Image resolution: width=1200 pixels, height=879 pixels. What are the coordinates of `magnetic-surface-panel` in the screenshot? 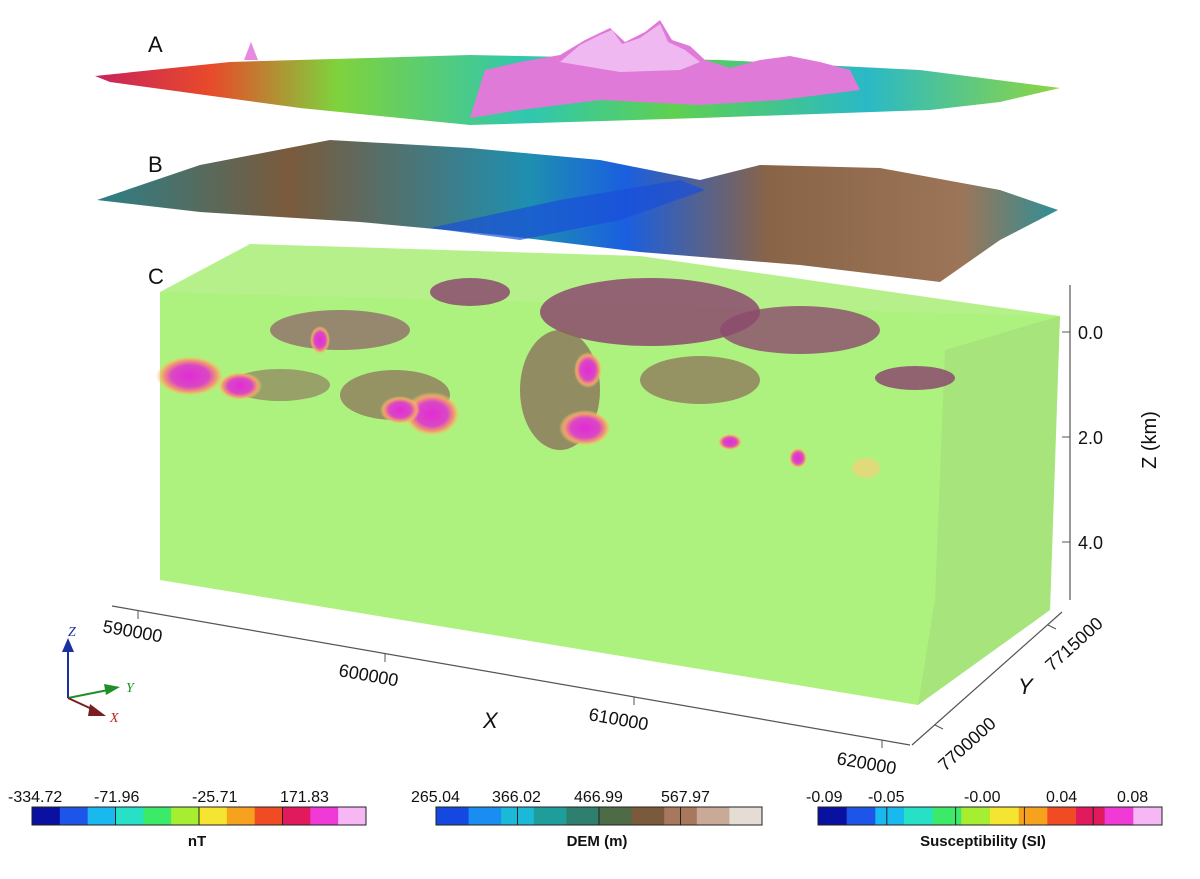 It's located at (577, 72).